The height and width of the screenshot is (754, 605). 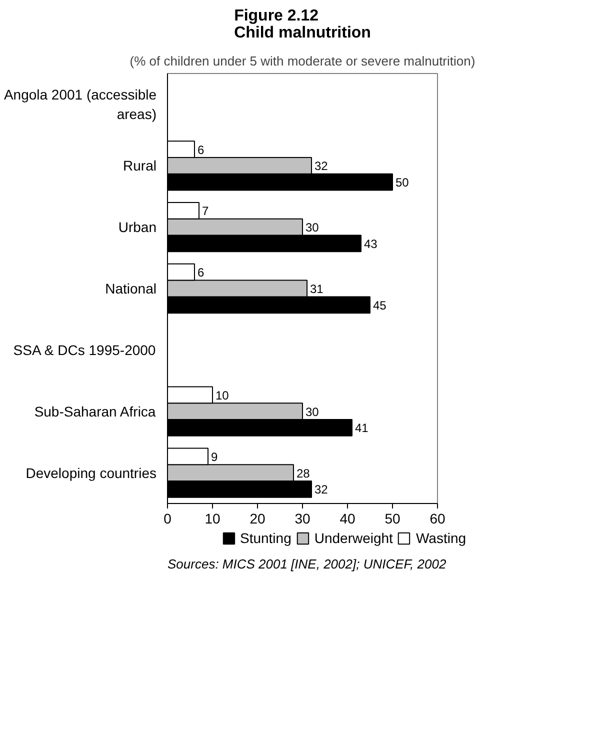 I want to click on x-tick-label: 10, so click(x=212, y=518).